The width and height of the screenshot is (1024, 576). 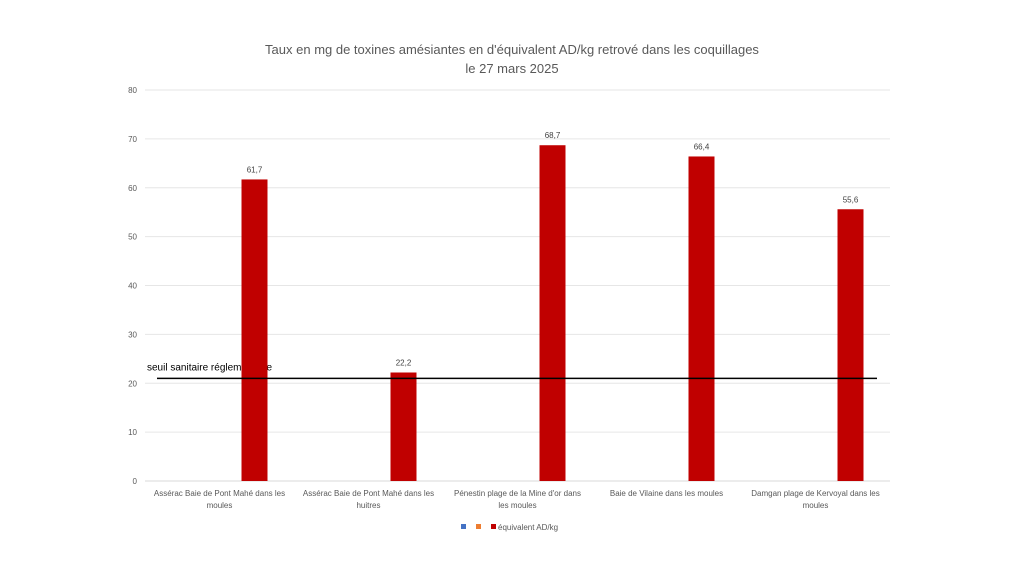 What do you see at coordinates (132, 286) in the screenshot?
I see `y-tick-label: 40` at bounding box center [132, 286].